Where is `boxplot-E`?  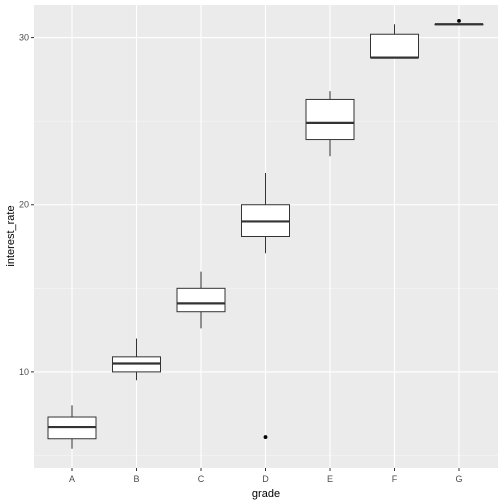
boxplot-E is located at coordinates (330, 124).